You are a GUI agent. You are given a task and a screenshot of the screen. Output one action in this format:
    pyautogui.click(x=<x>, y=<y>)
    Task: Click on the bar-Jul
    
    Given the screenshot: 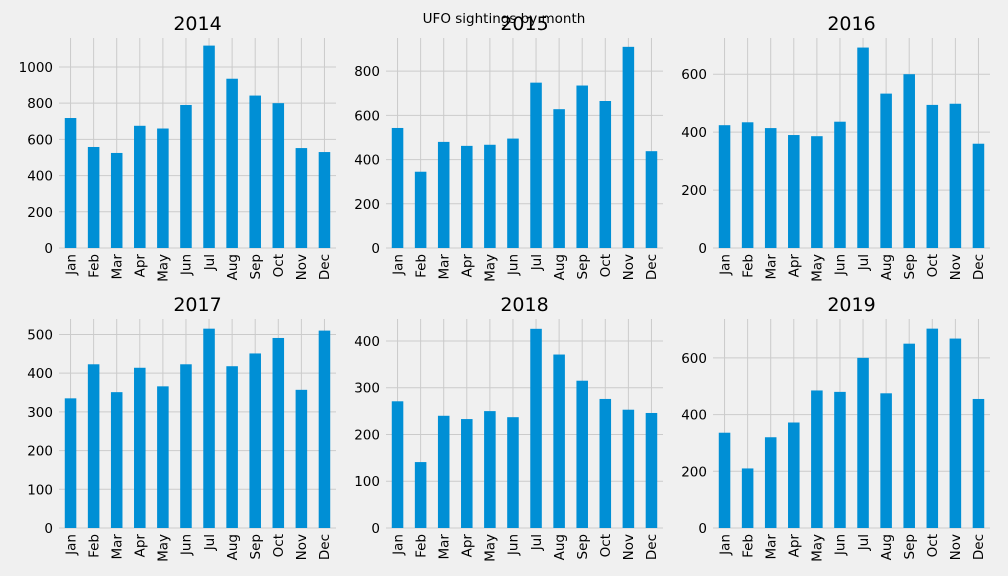 What is the action you would take?
    pyautogui.click(x=536, y=428)
    